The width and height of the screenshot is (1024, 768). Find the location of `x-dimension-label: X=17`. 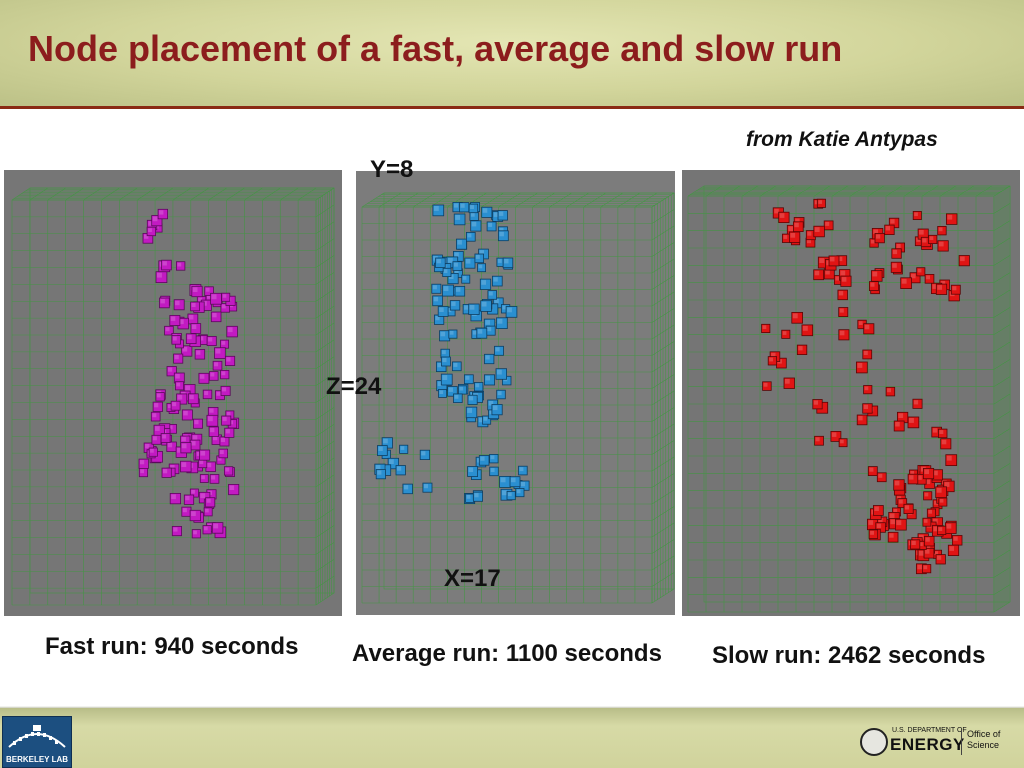

x-dimension-label: X=17 is located at coordinates (472, 578).